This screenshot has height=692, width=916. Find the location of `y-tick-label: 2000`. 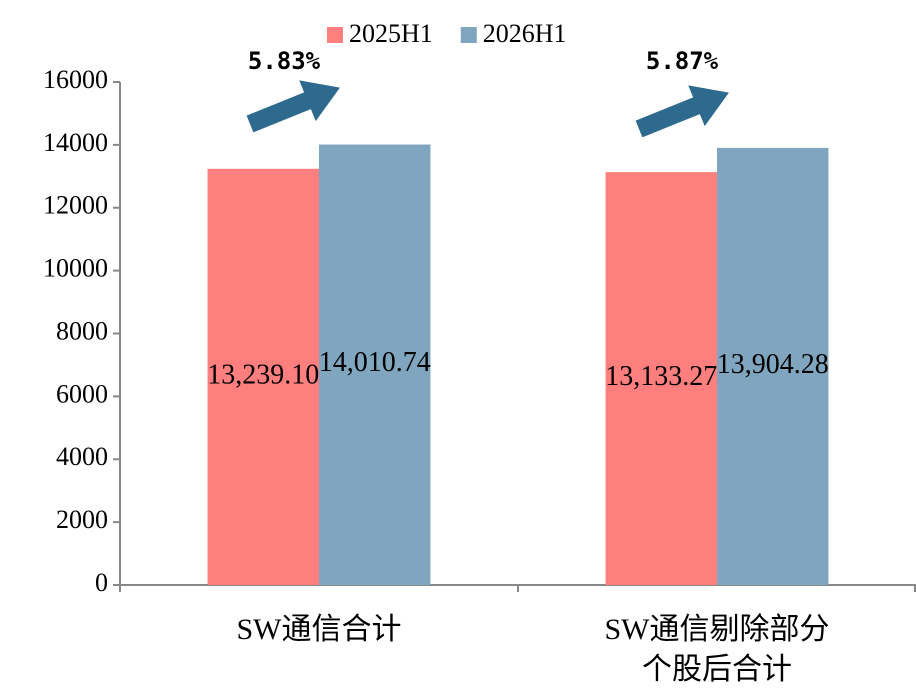

y-tick-label: 2000 is located at coordinates (82, 519).